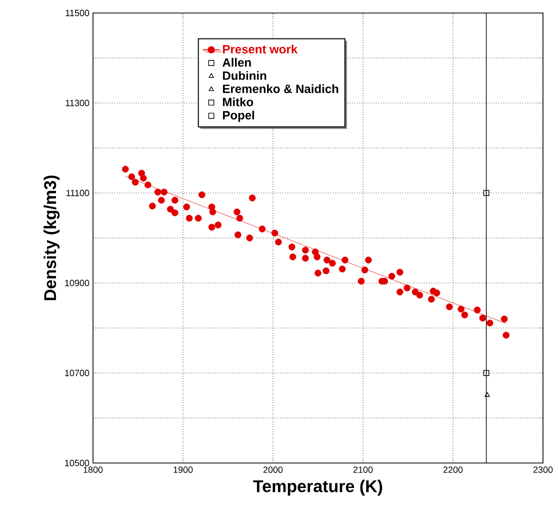  I want to click on legend-label: Present work, so click(260, 49).